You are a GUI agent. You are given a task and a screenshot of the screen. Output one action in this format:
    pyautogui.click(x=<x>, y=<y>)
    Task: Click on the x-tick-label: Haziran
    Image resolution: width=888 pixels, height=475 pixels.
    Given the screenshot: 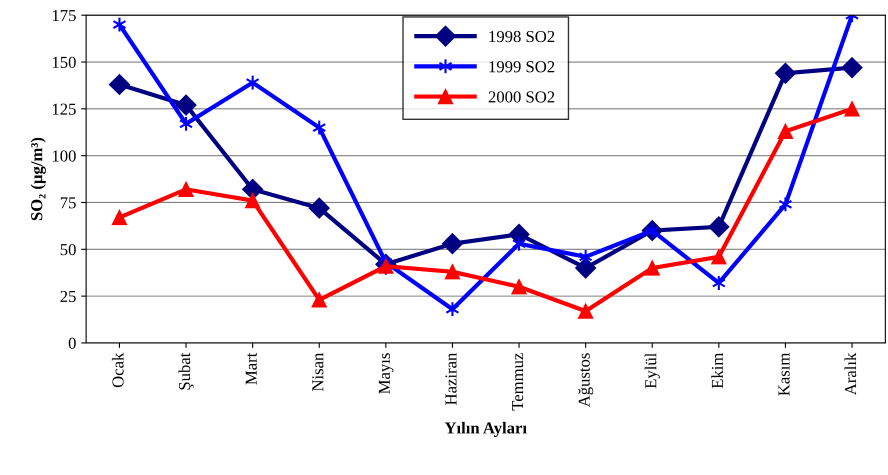 What is the action you would take?
    pyautogui.click(x=451, y=378)
    